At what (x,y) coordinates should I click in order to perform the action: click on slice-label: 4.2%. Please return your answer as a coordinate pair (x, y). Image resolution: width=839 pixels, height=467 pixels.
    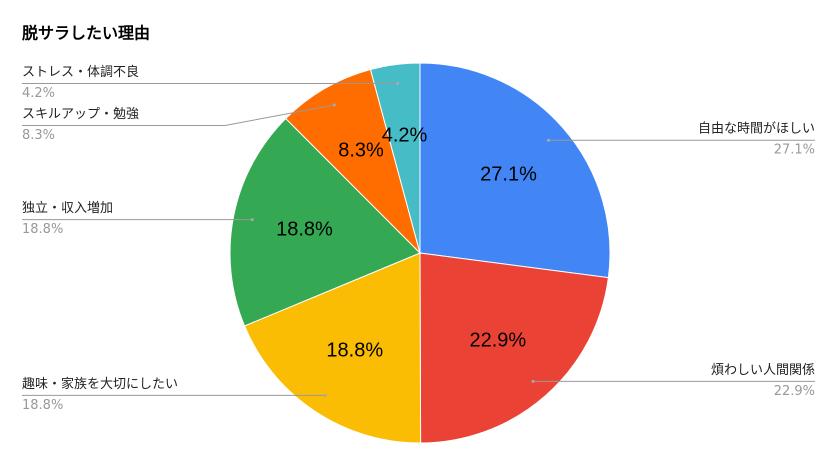
    Looking at the image, I should click on (405, 136).